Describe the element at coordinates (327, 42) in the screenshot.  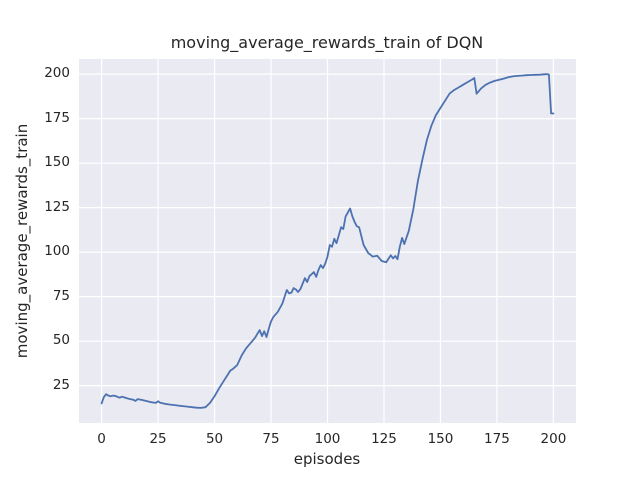
I see `chart-title: moving_average_rewards_train of DQN` at that location.